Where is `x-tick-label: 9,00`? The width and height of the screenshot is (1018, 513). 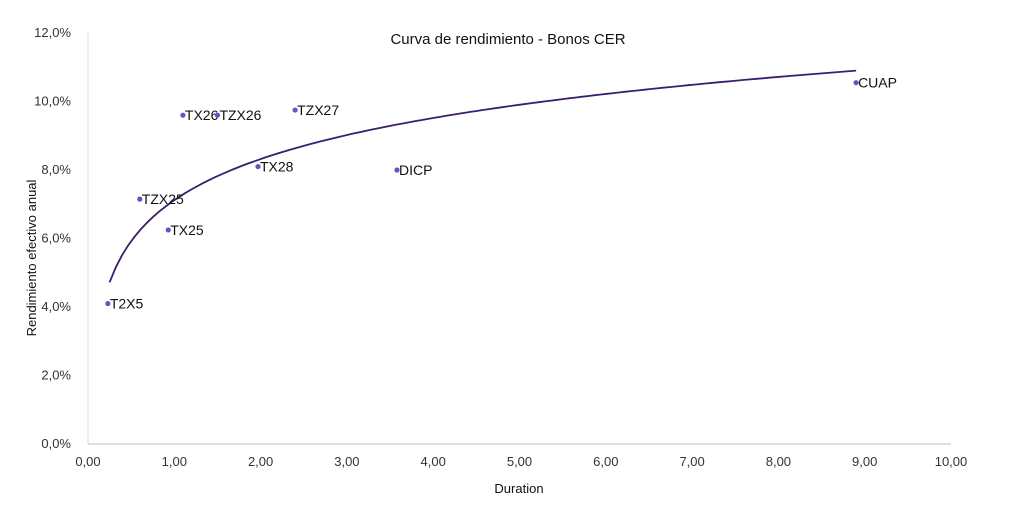 x-tick-label: 9,00 is located at coordinates (864, 461).